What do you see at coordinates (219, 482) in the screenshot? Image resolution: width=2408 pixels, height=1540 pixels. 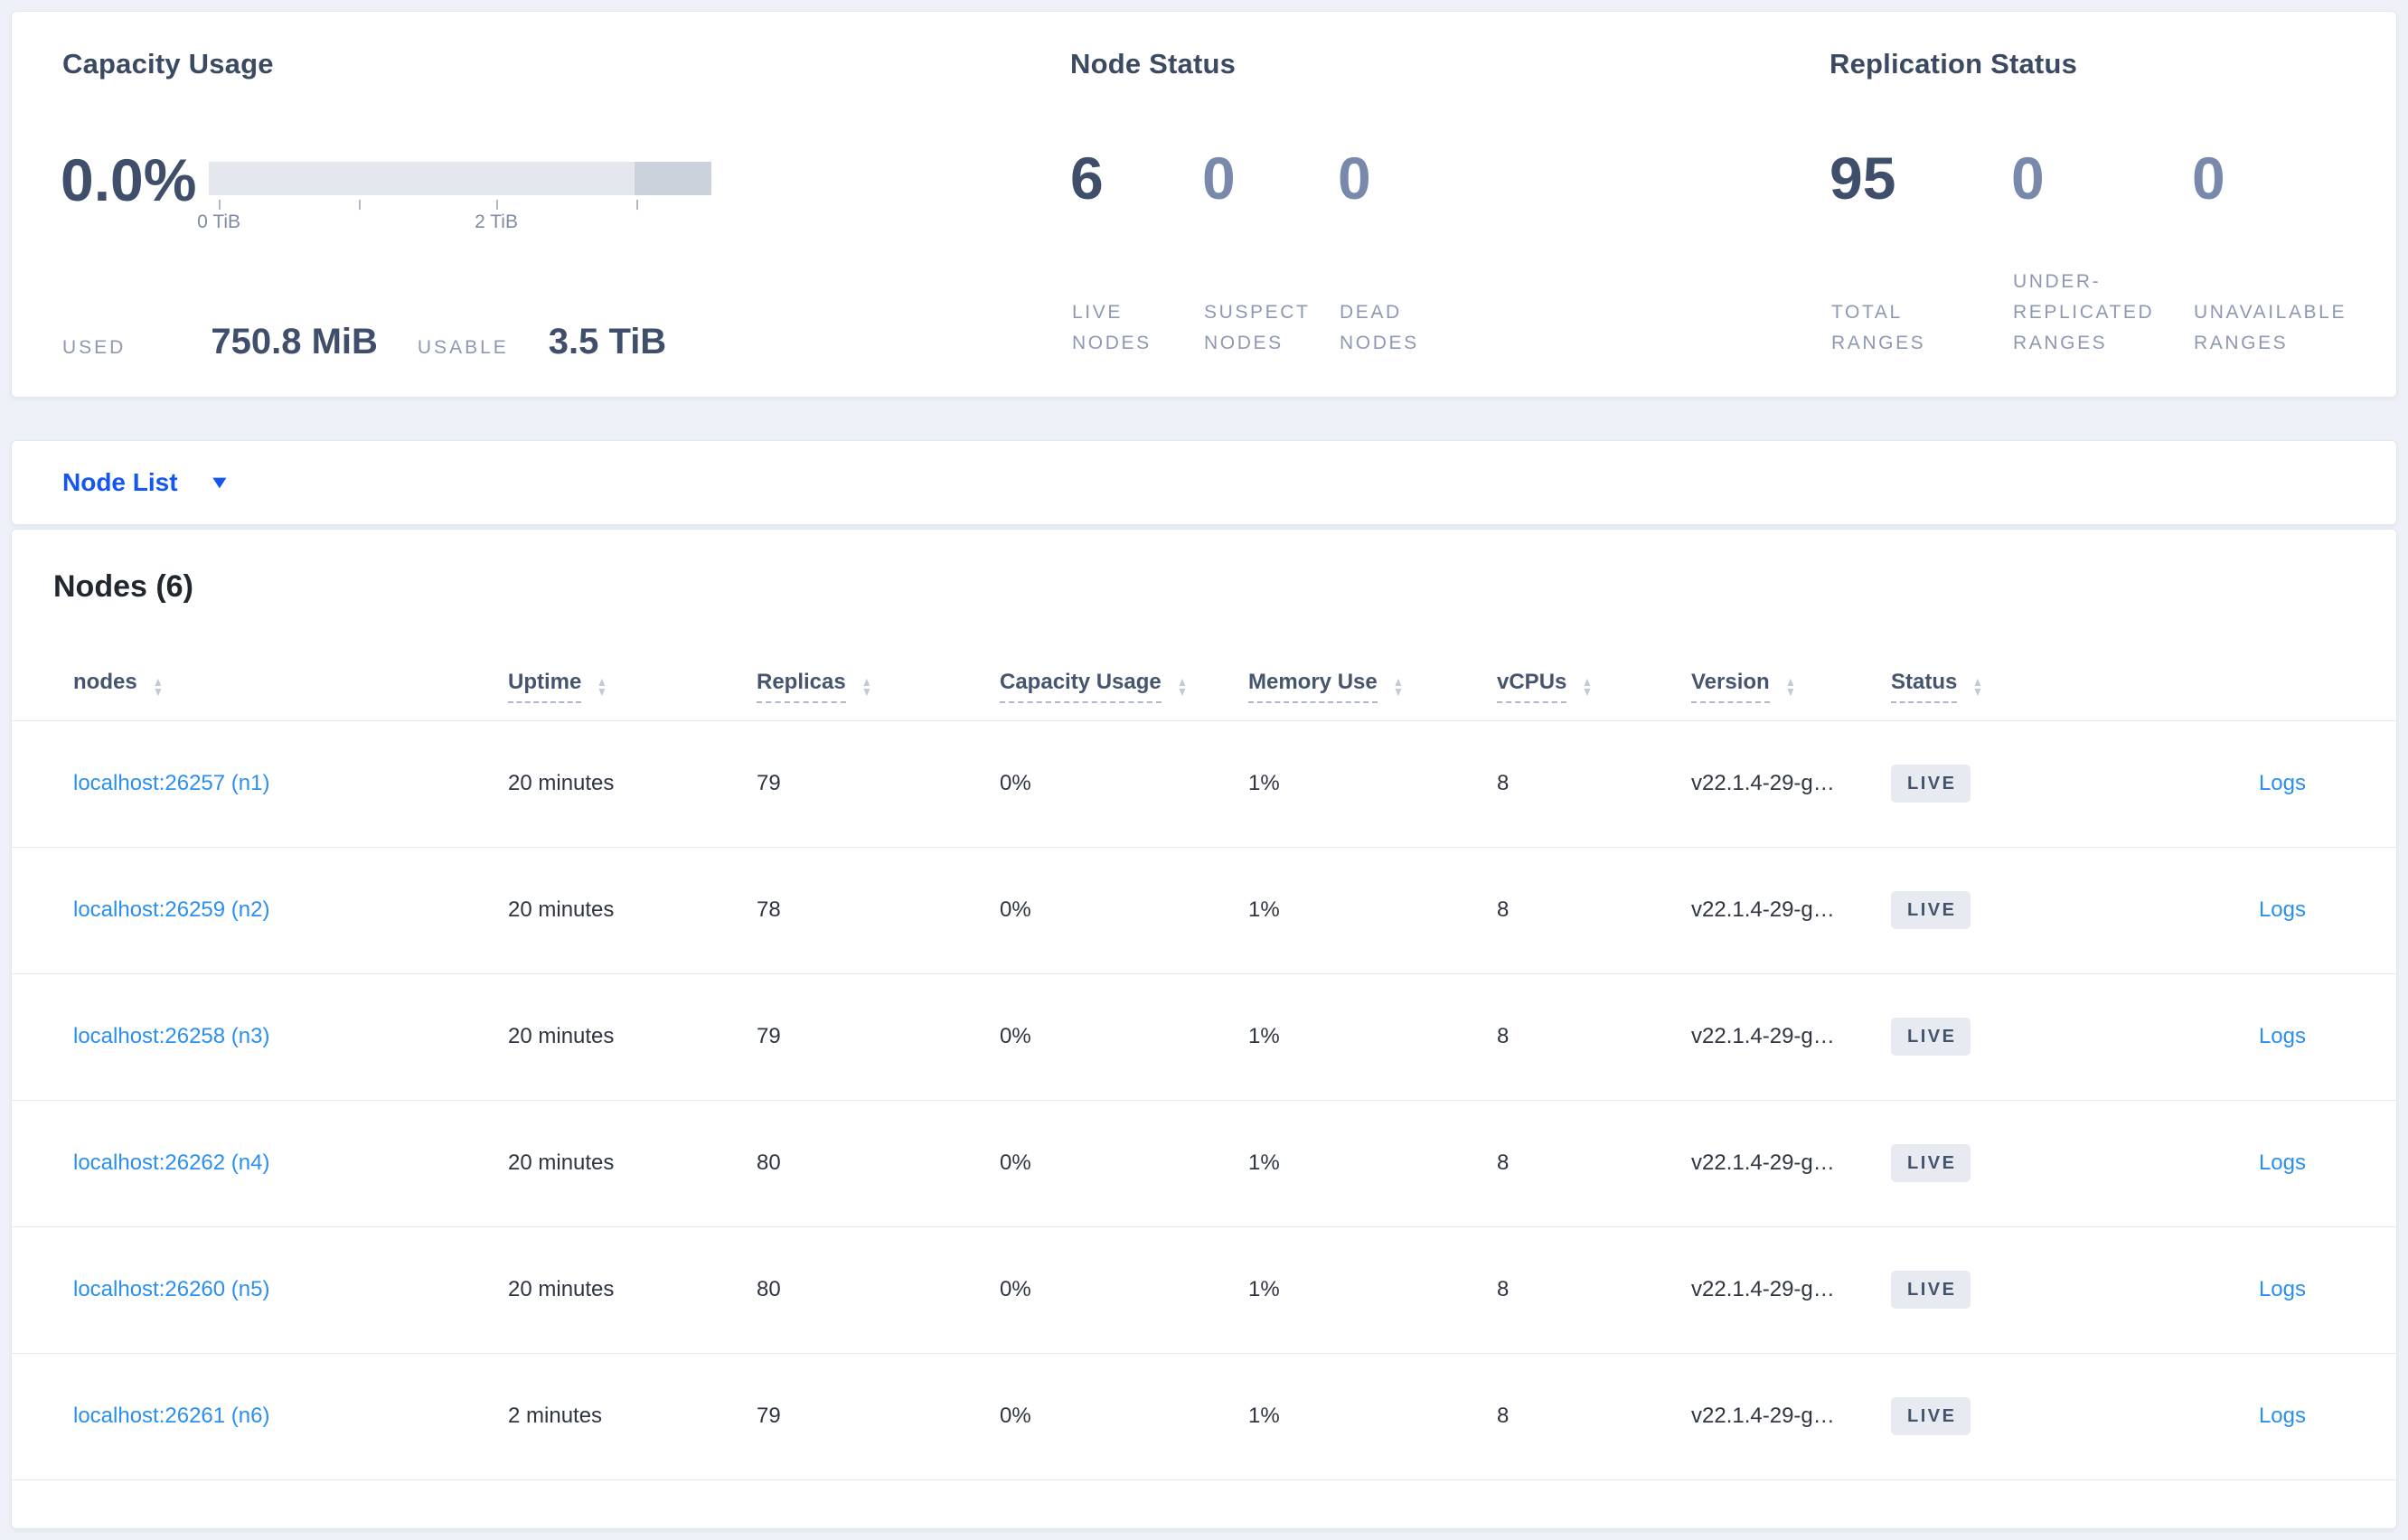 I see `chevron-down-icon: ▼` at bounding box center [219, 482].